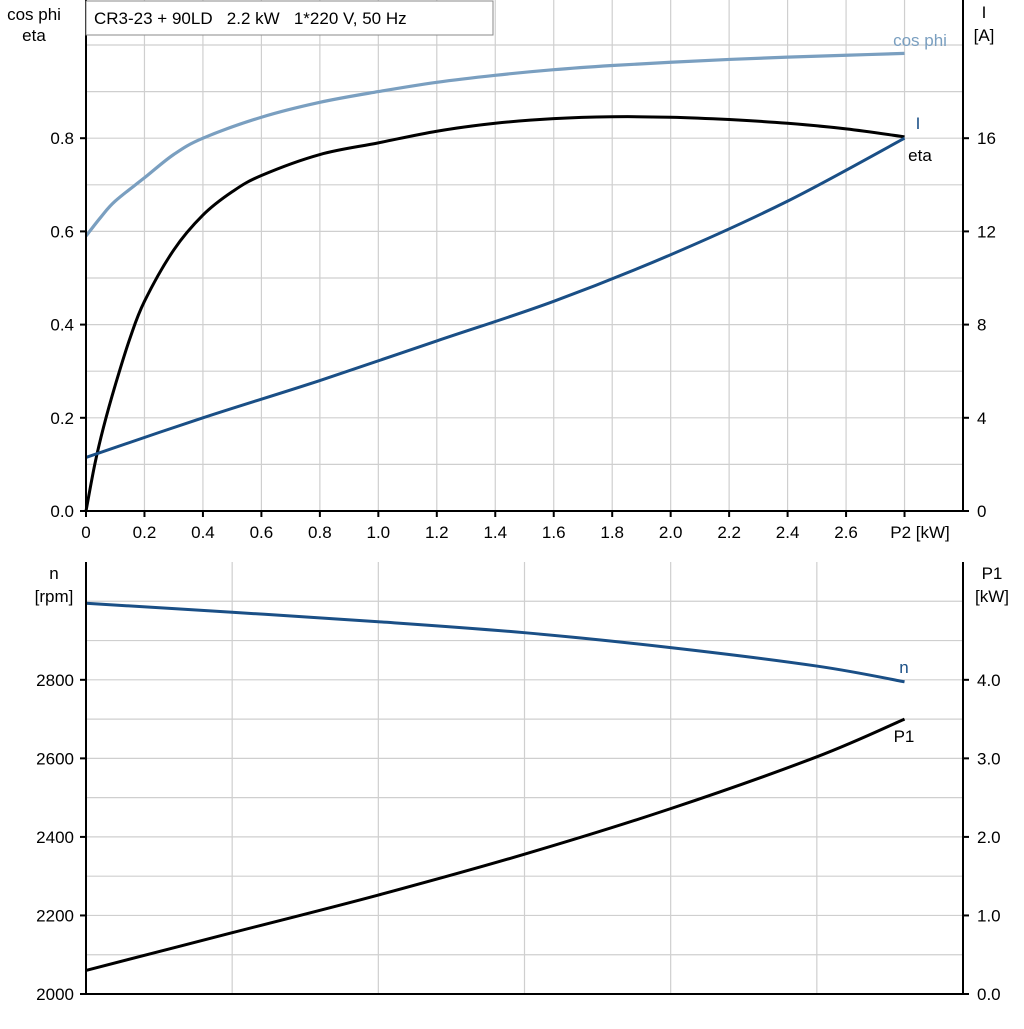 The width and height of the screenshot is (1024, 1029). What do you see at coordinates (62, 231) in the screenshot?
I see `y-tick-label-left: 0.6` at bounding box center [62, 231].